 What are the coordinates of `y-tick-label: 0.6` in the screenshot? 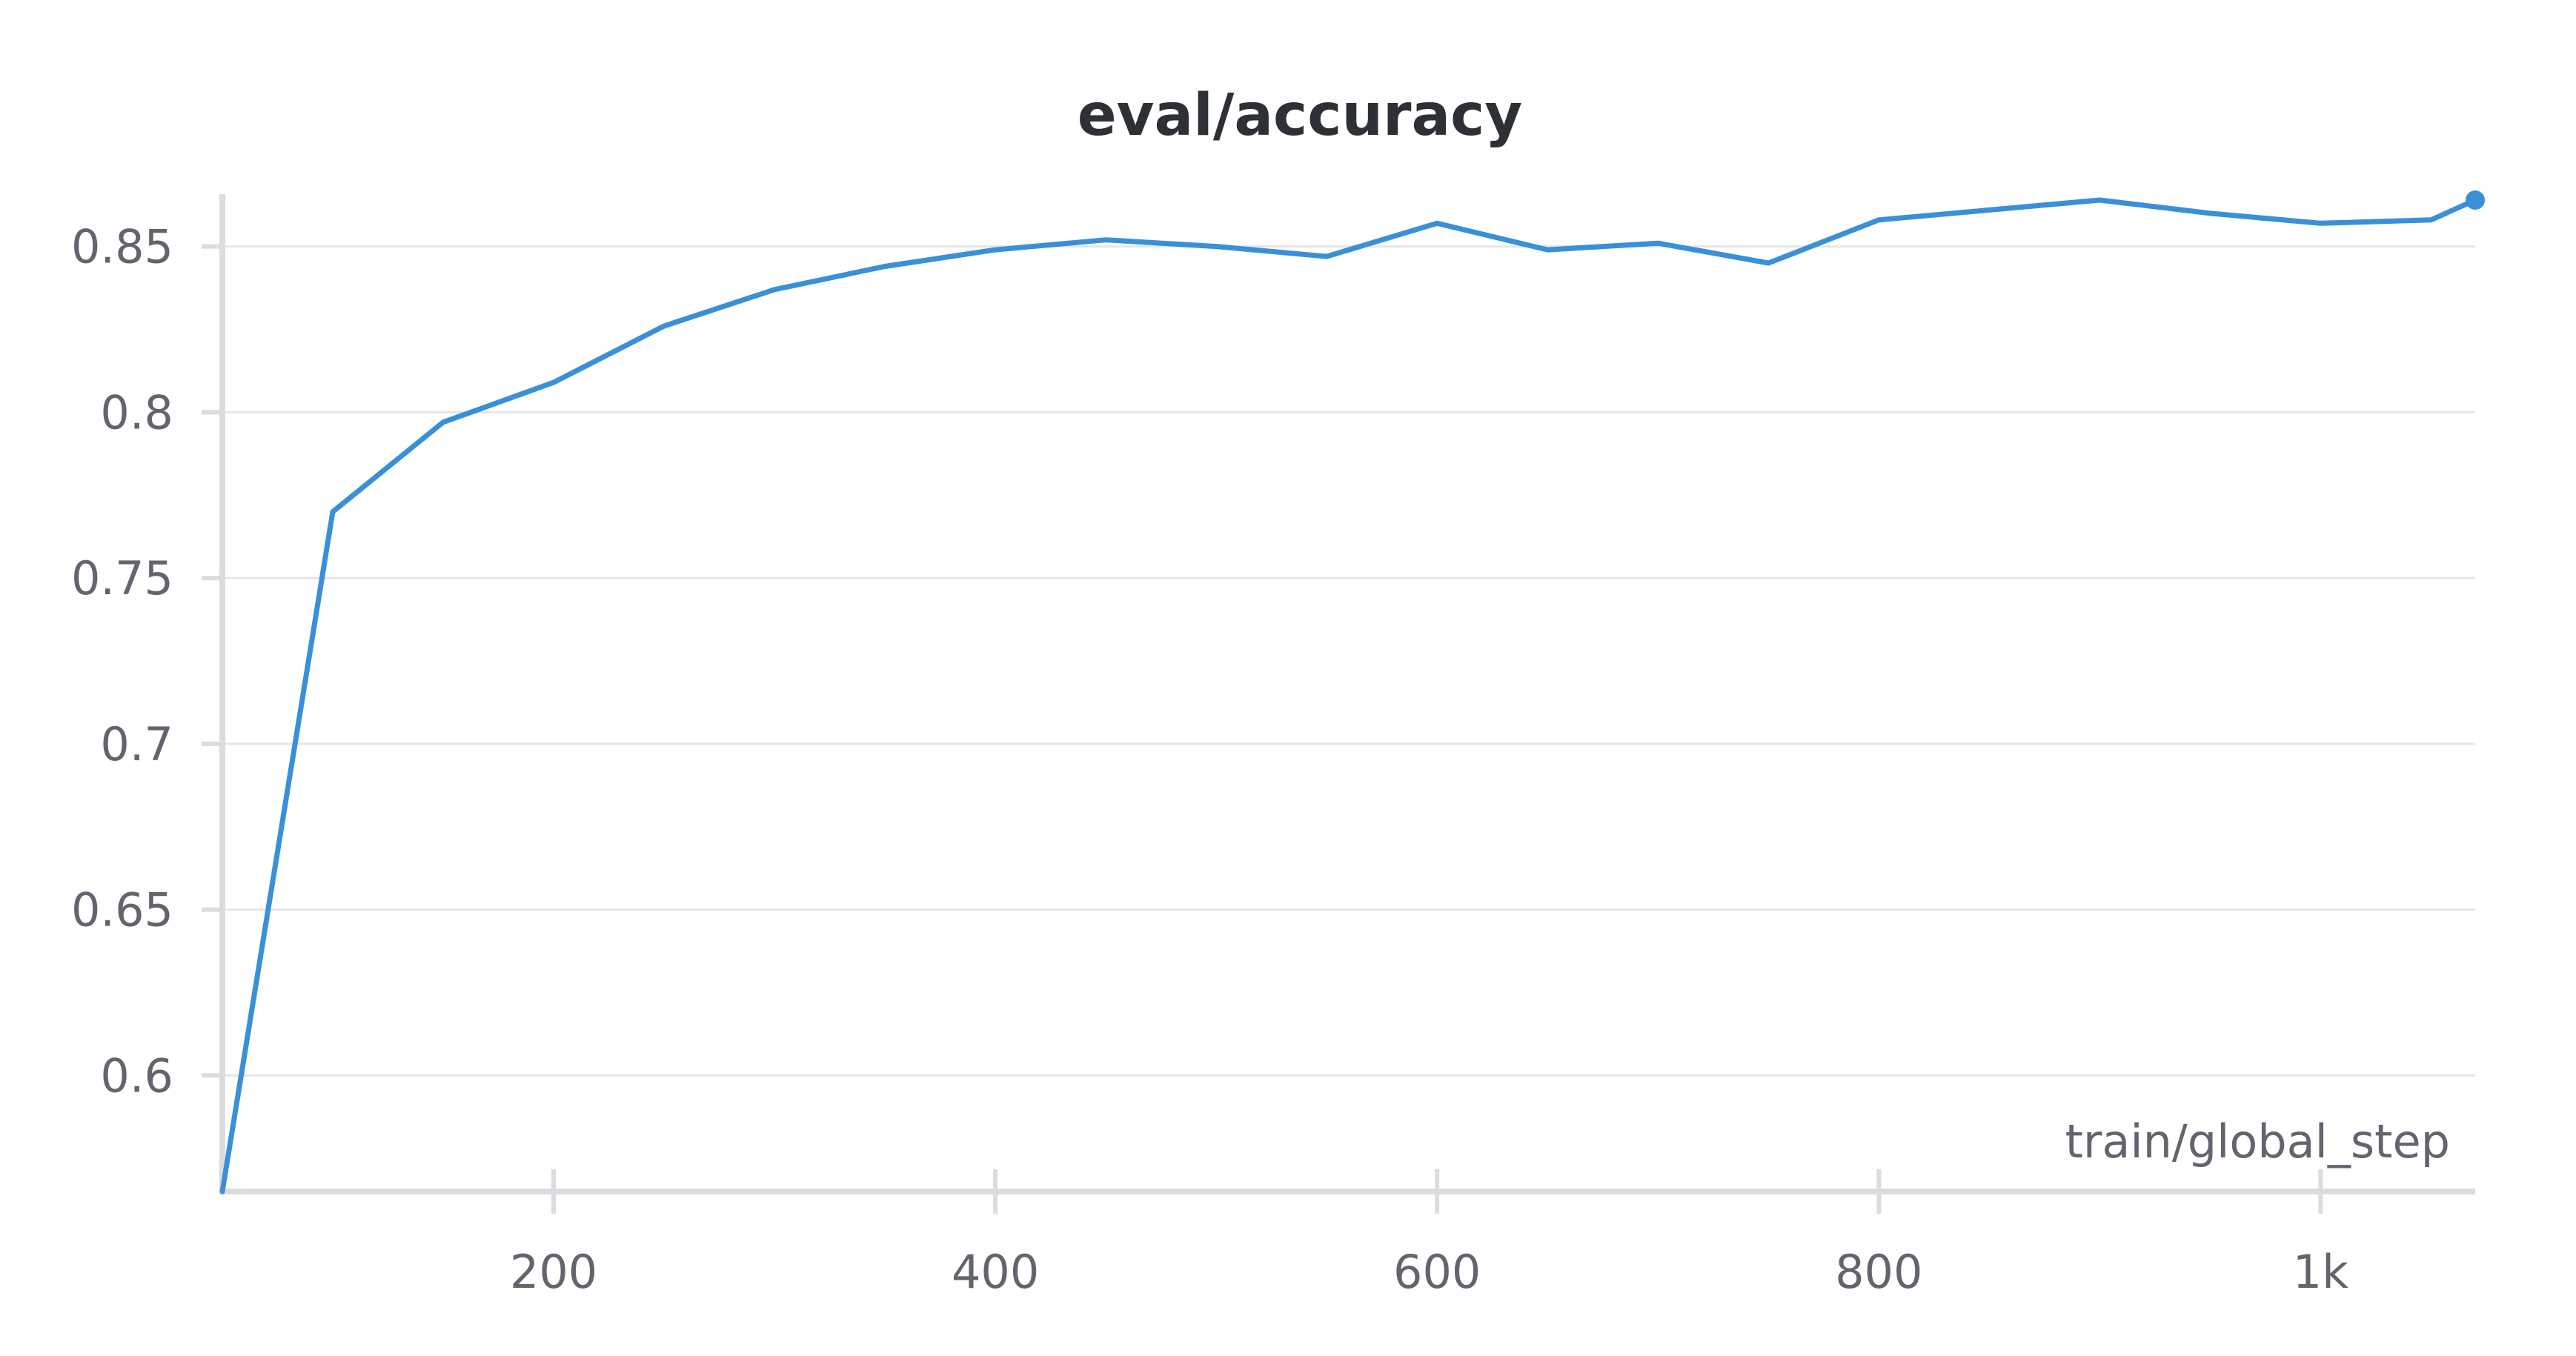 It's located at (136, 1075).